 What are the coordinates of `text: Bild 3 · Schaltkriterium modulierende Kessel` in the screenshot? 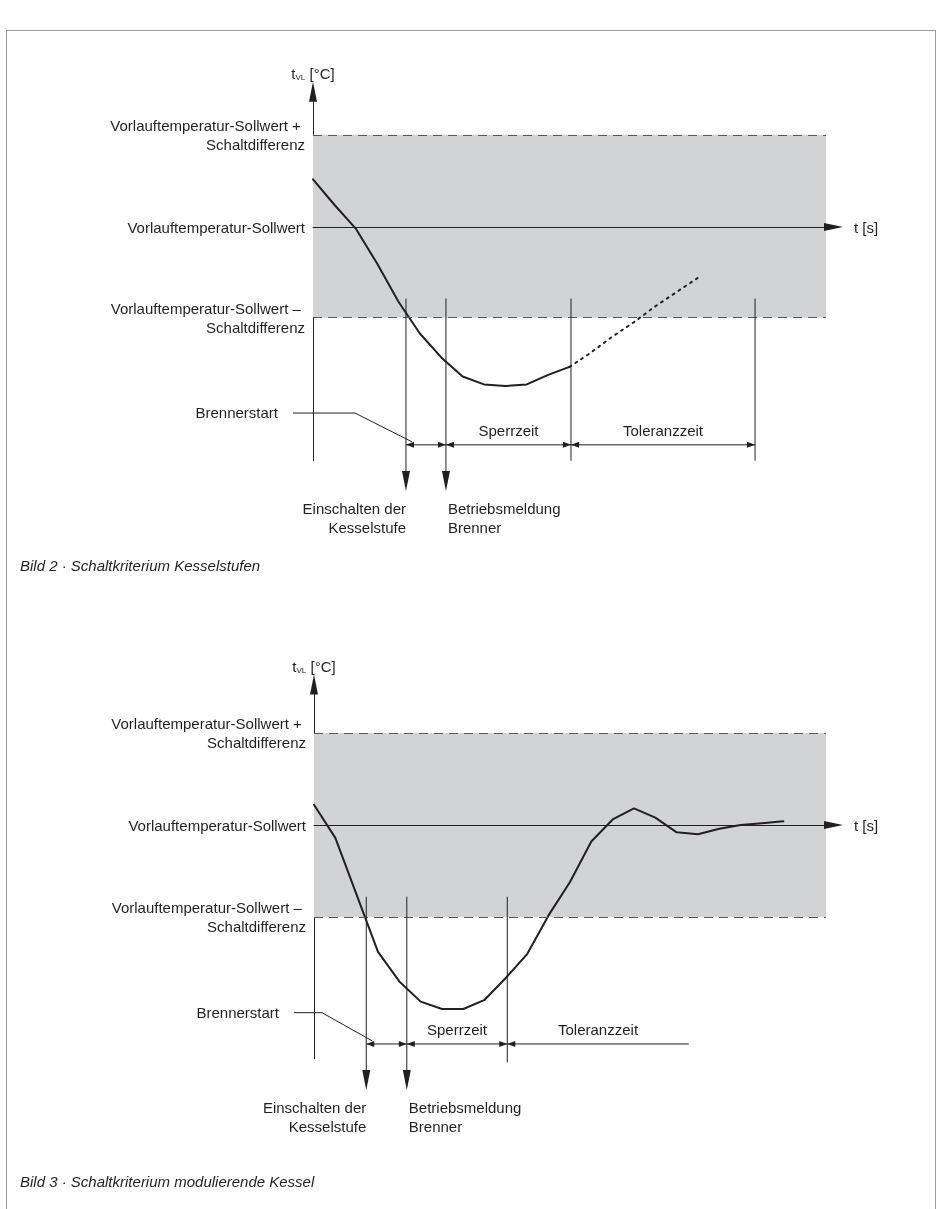 It's located at (167, 1181).